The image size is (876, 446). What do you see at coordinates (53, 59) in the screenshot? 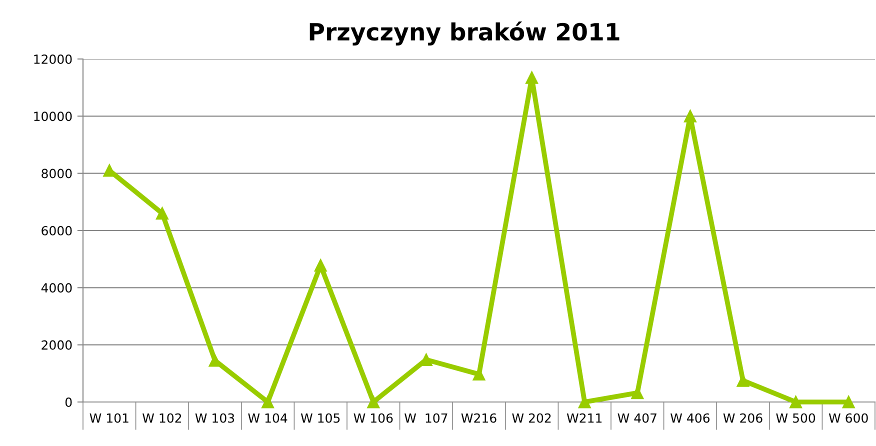
I see `y-tick-label: 12000` at bounding box center [53, 59].